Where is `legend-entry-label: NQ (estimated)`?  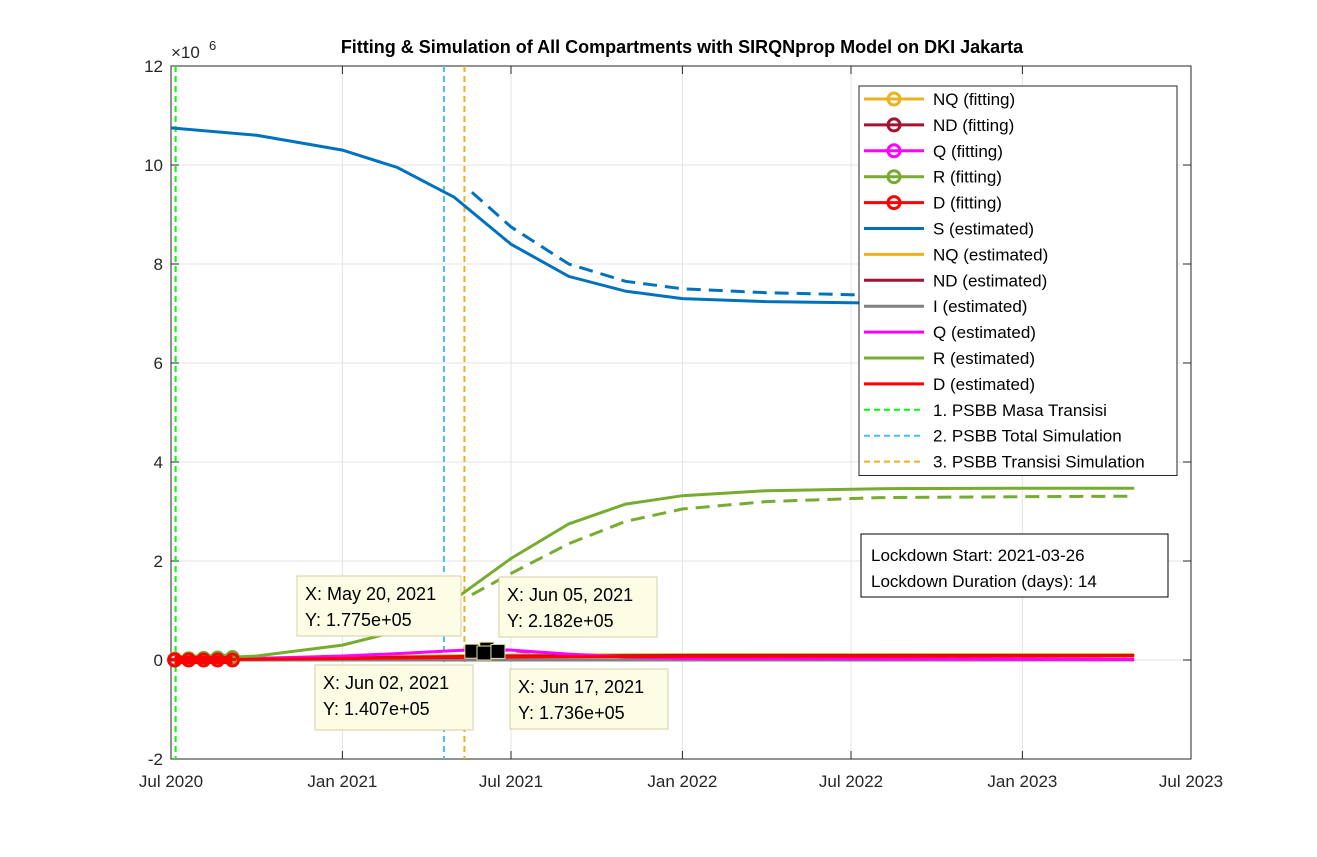
legend-entry-label: NQ (estimated) is located at coordinates (990, 254).